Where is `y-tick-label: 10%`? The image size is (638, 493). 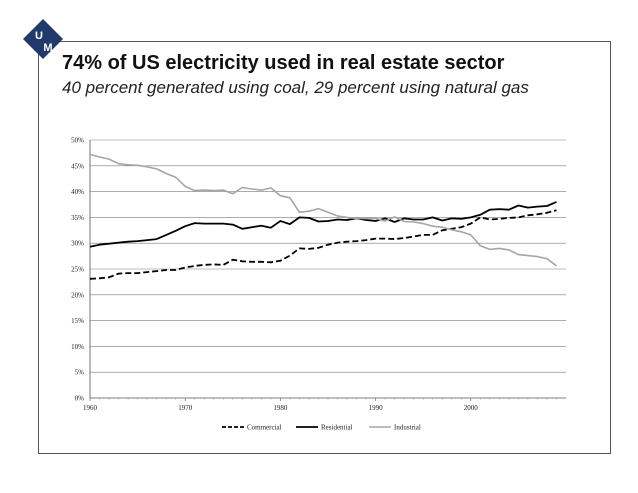 y-tick-label: 10% is located at coordinates (77, 347).